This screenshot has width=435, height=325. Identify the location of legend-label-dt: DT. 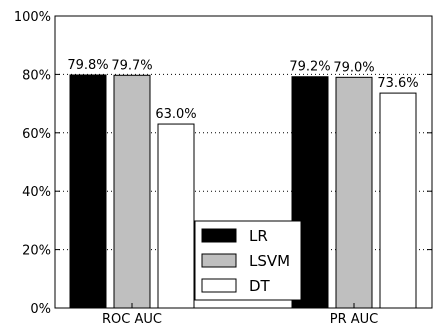
(260, 286).